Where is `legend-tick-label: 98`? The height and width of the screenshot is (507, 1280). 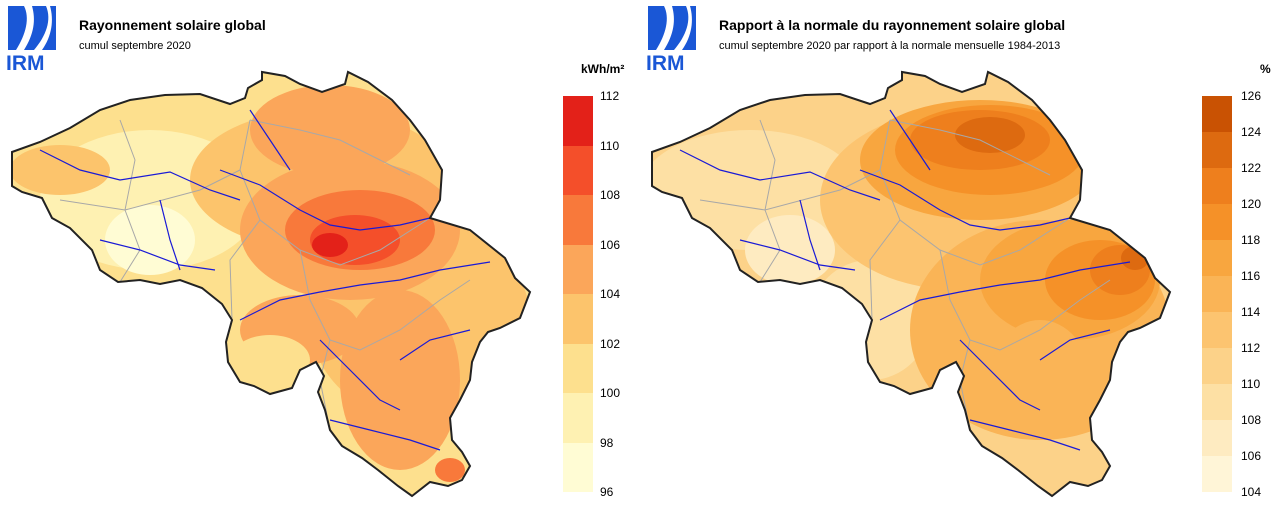 legend-tick-label: 98 is located at coordinates (607, 442).